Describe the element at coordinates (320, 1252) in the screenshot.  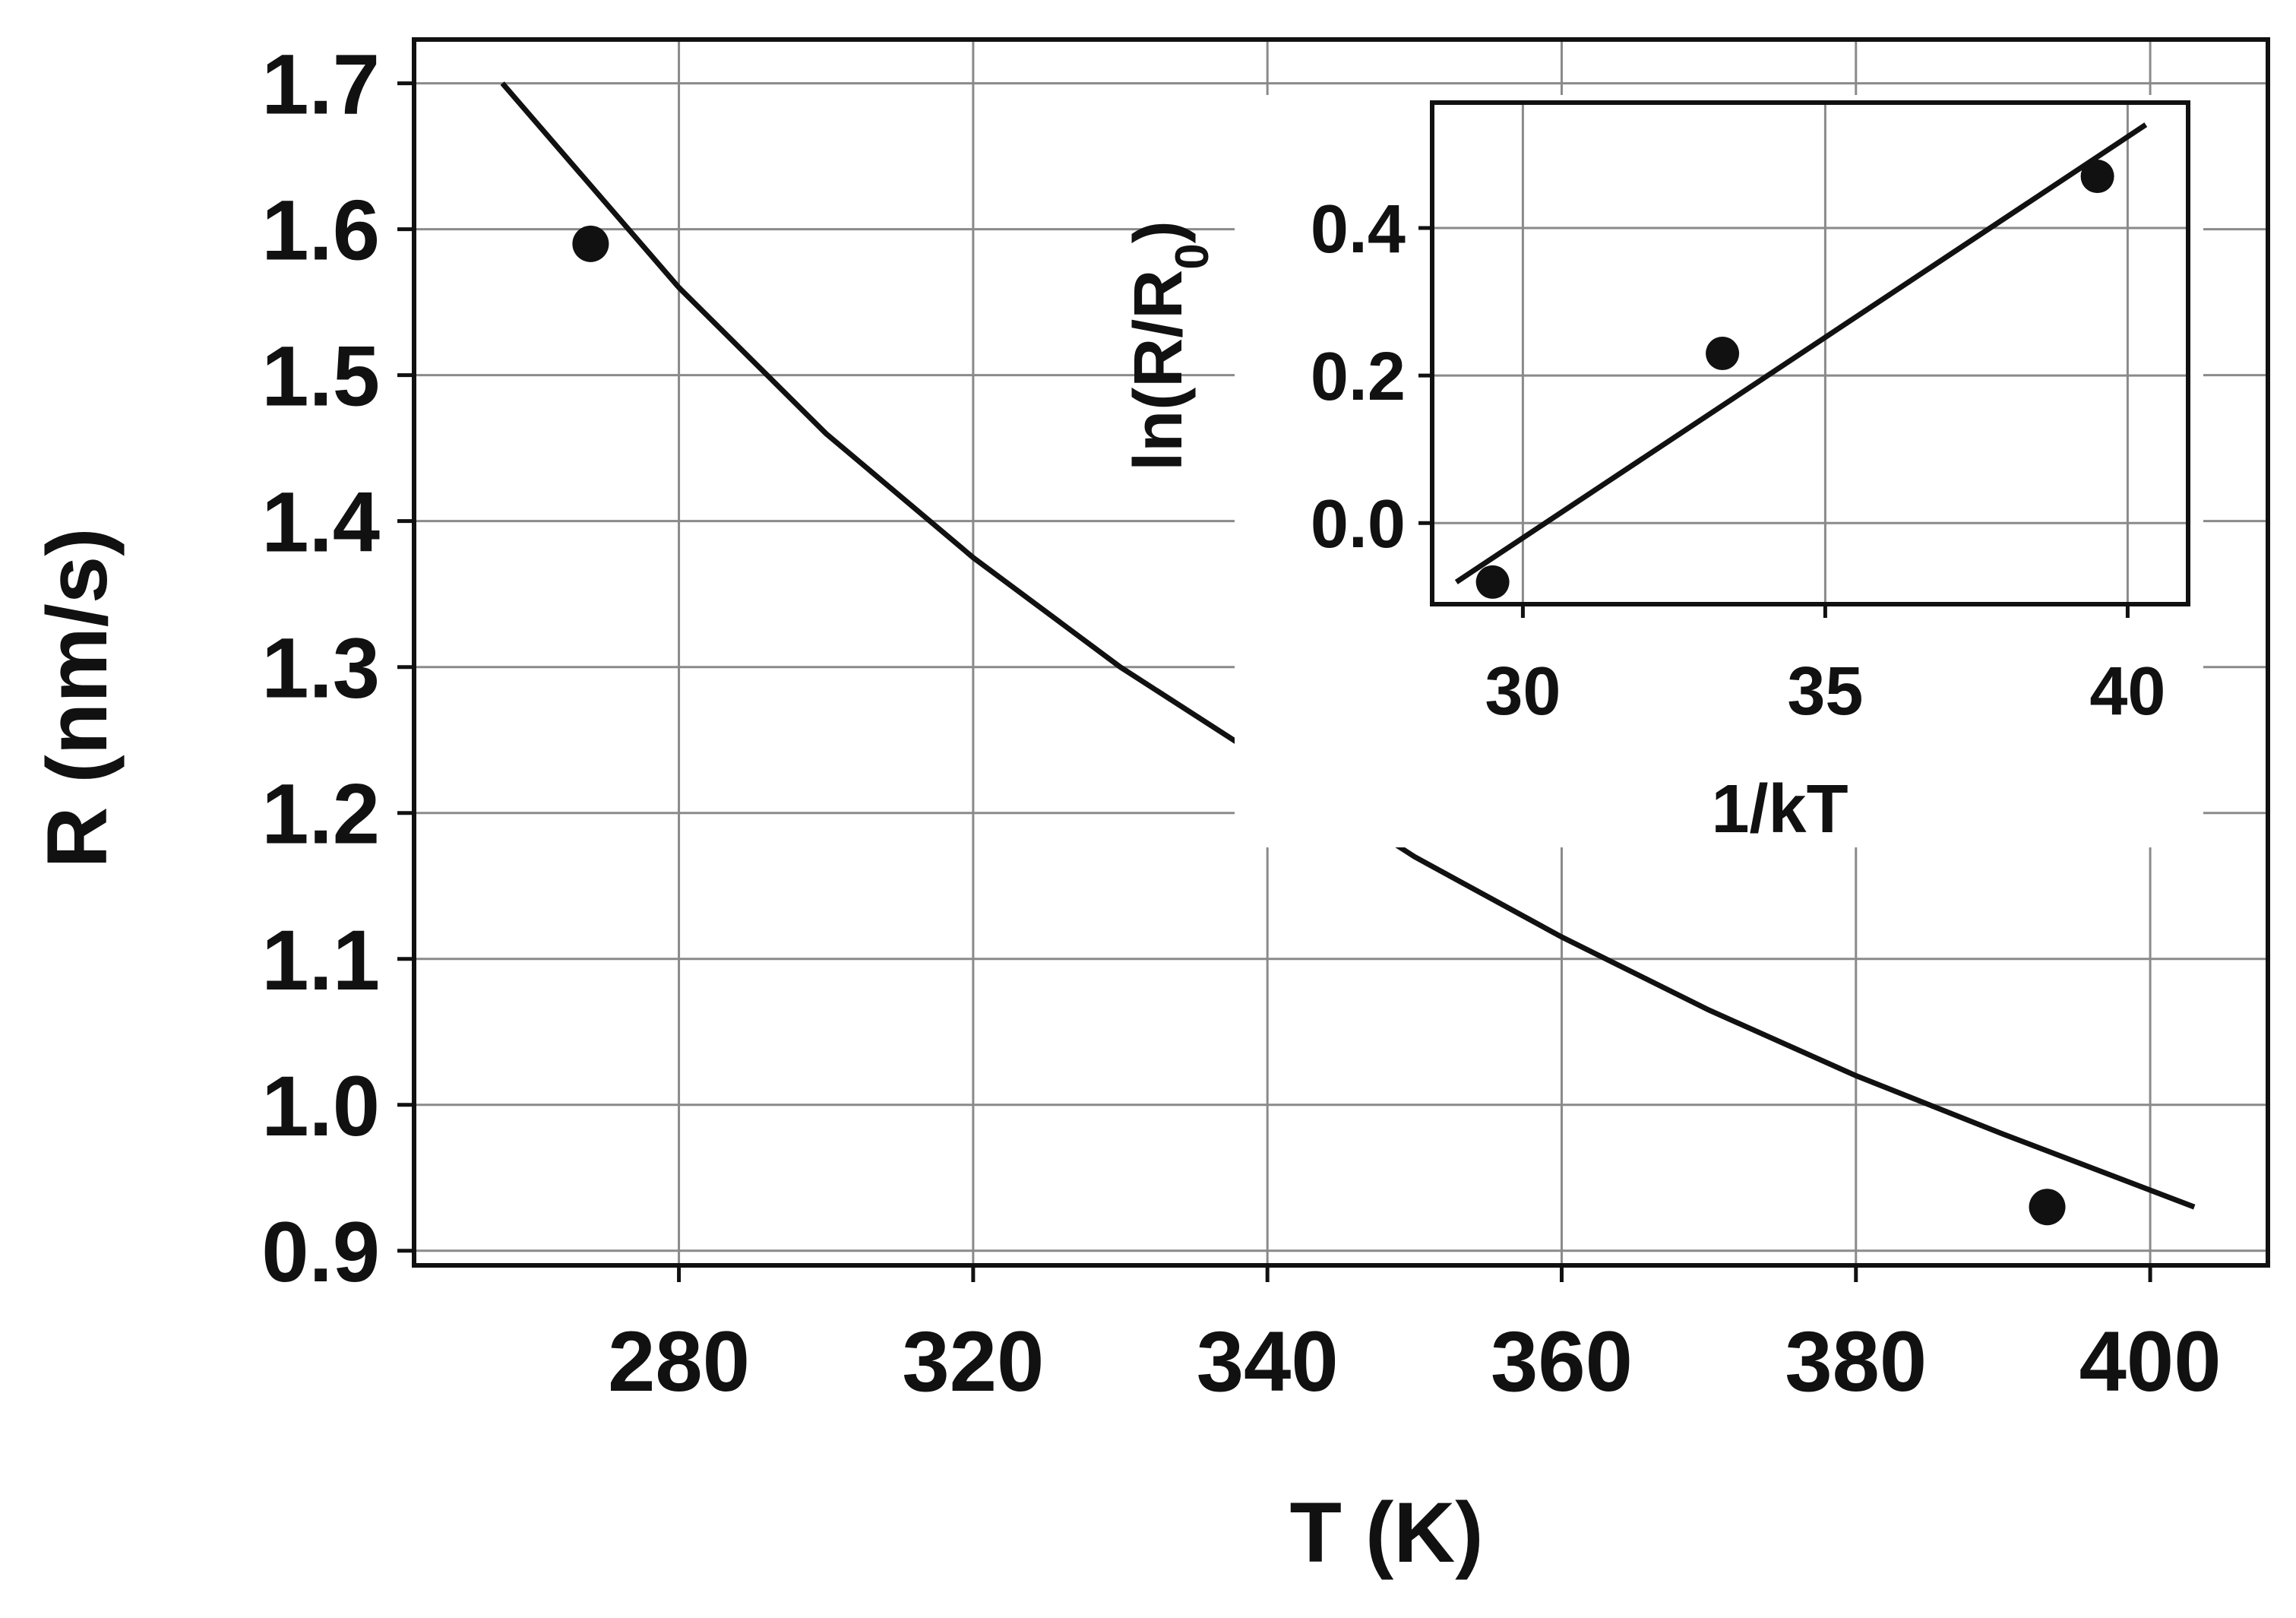
I see `main-y-tick-label: 0.9` at that location.